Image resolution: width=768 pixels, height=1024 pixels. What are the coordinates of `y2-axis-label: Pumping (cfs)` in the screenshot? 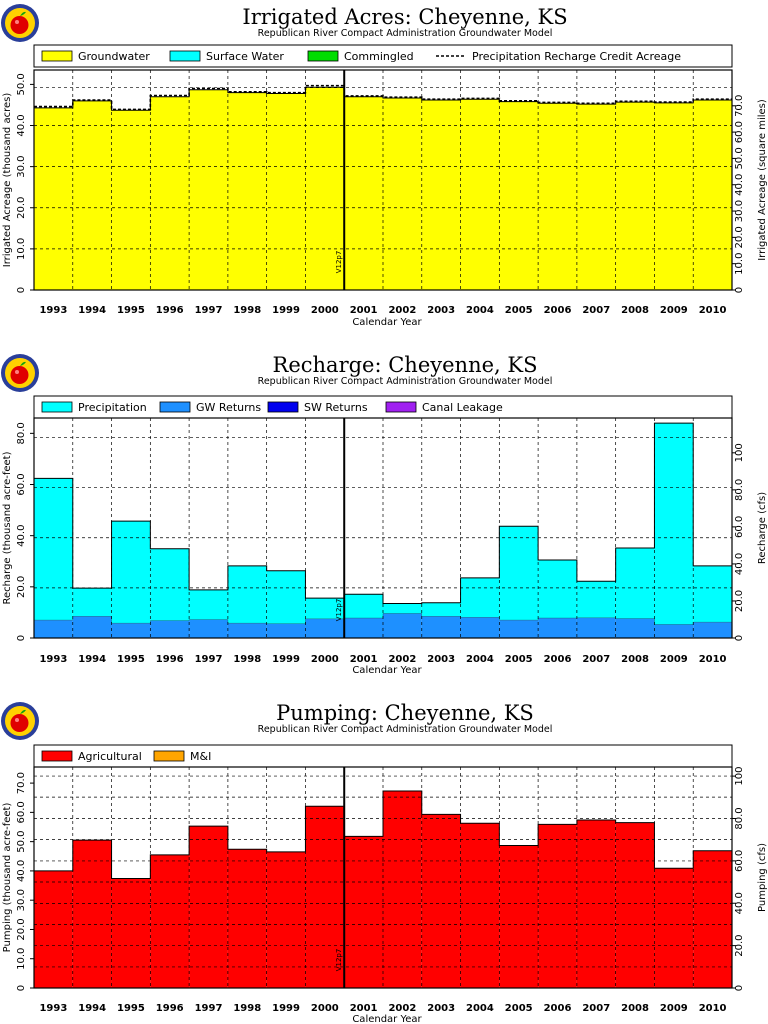 It's located at (762, 877).